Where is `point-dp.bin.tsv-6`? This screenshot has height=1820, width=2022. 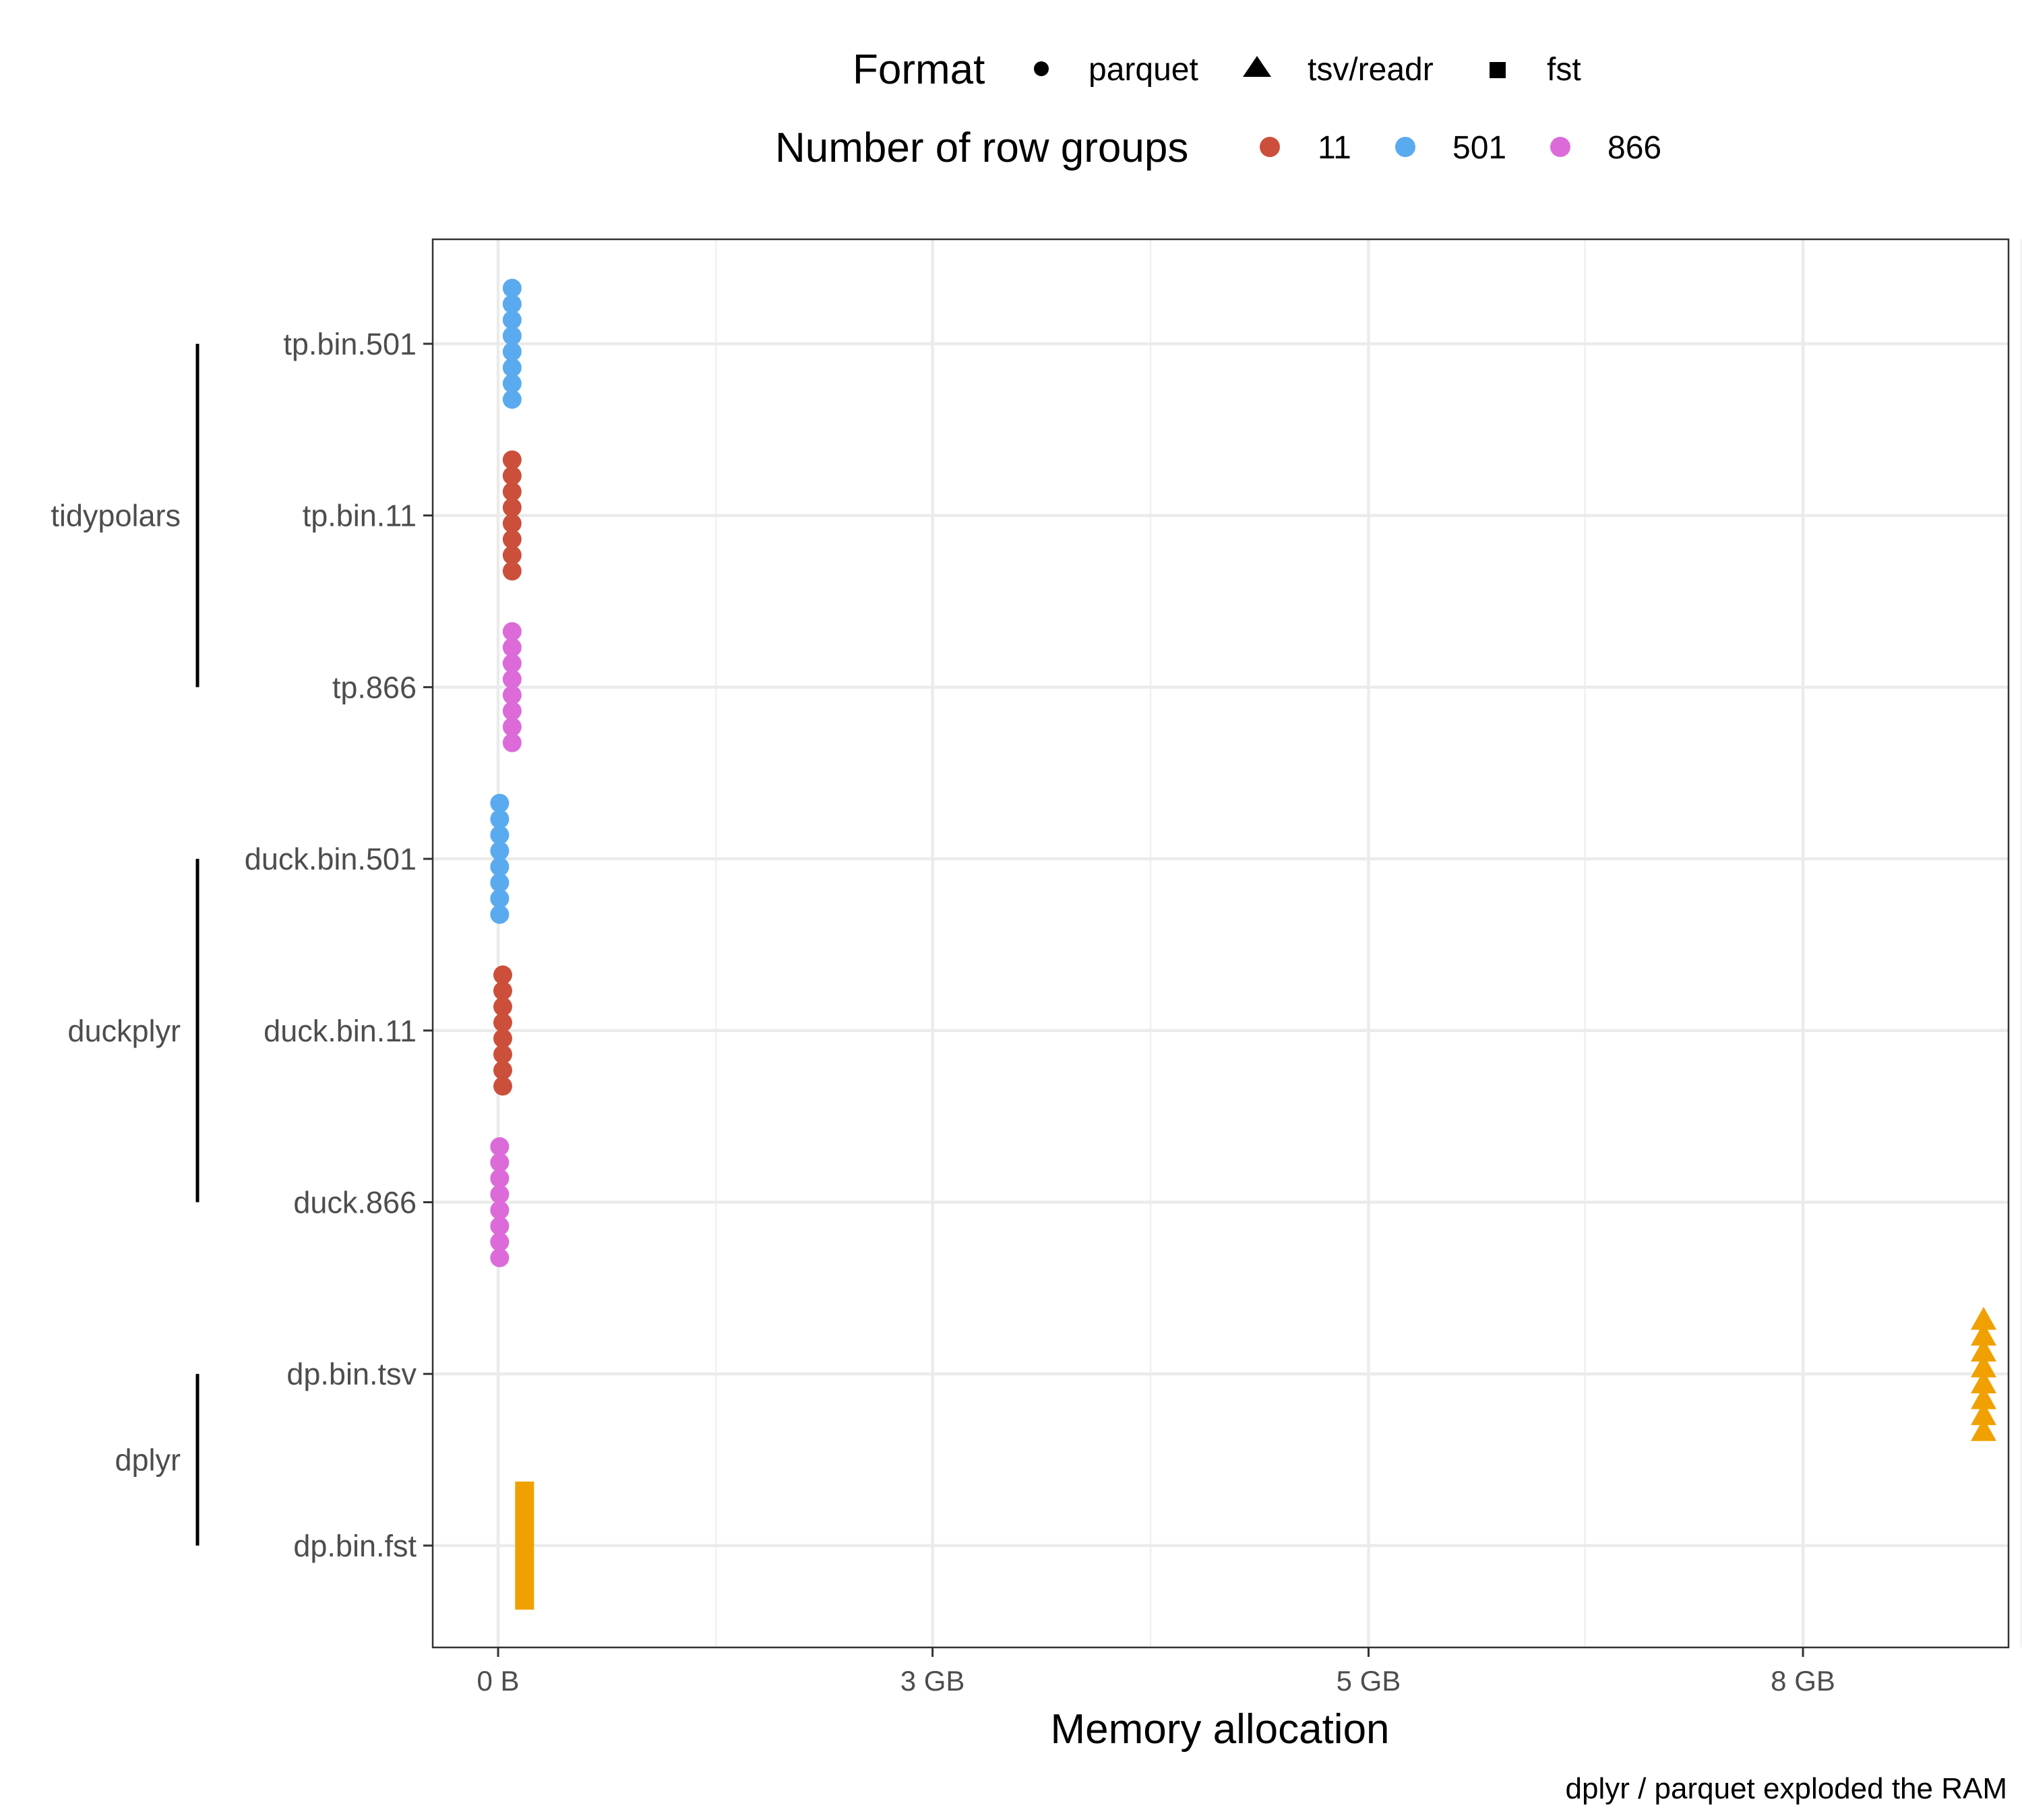 point-dp.bin.tsv-6 is located at coordinates (1984, 1414).